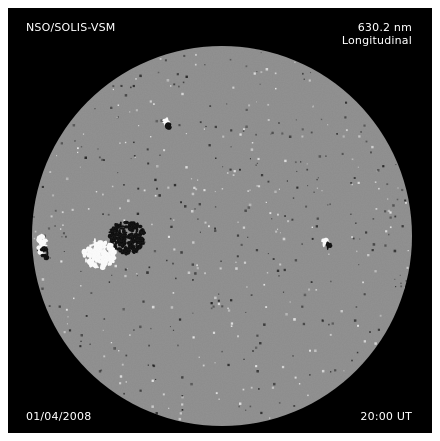 Image resolution: width=440 pixels, height=441 pixels. What do you see at coordinates (384, 27) in the screenshot?
I see `wavelength-label: 630.2 nm` at bounding box center [384, 27].